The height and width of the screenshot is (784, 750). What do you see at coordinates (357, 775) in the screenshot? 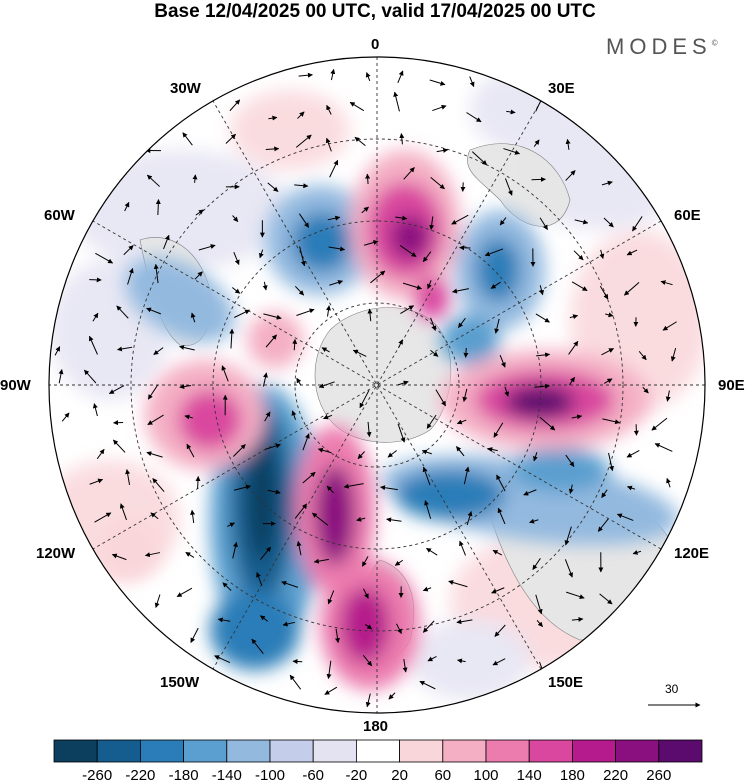
I see `colorbar-tick-label: -20` at bounding box center [357, 775].